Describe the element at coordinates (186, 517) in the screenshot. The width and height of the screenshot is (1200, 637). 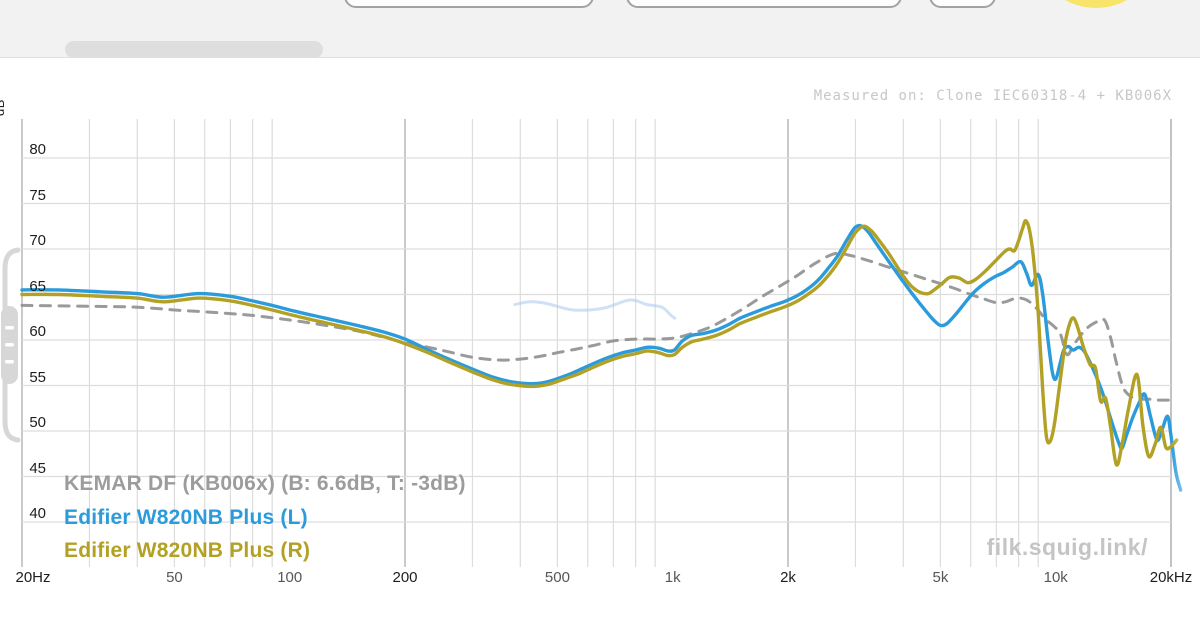
I see `legend-item: Edifier W820NB Plus (L)` at that location.